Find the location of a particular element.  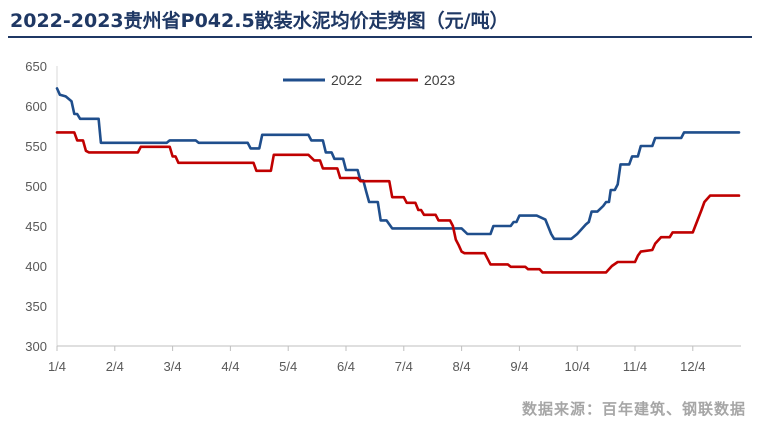

x-tick-label: 11/4 is located at coordinates (635, 366).